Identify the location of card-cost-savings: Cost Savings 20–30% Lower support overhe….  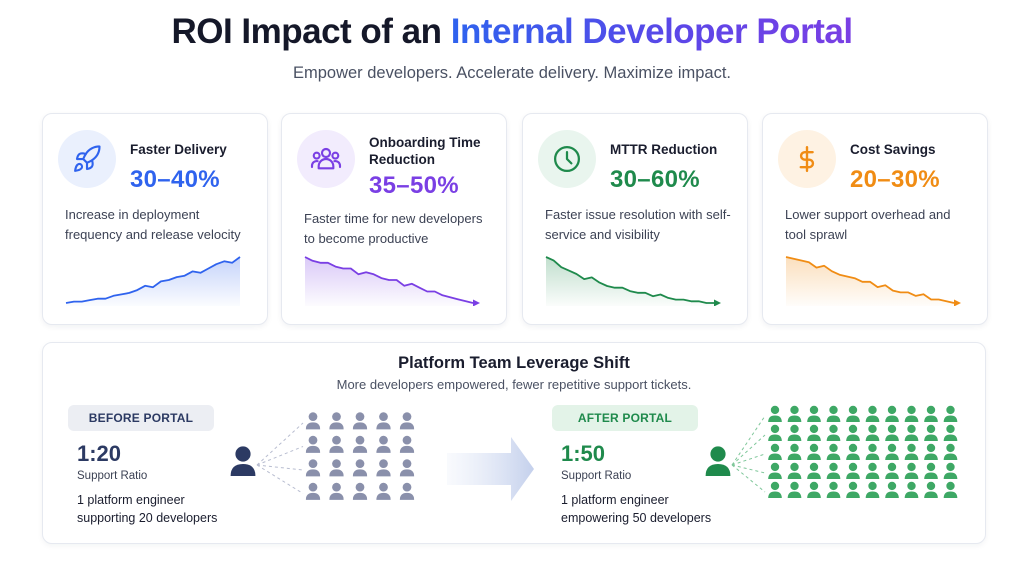
(875, 219).